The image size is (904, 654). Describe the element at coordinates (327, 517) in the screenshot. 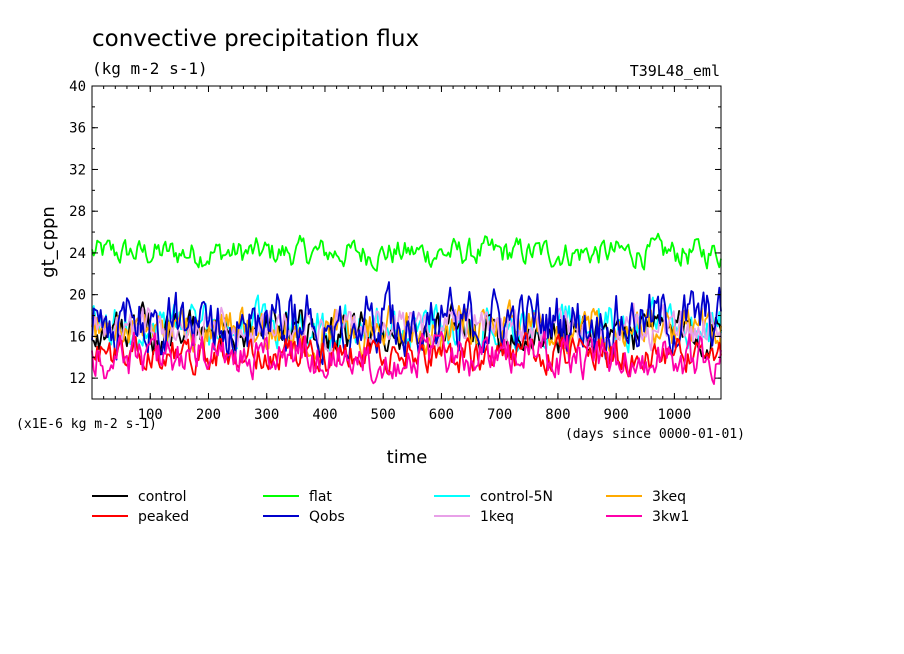

I see `legend-label-qobs: Qobs` at that location.